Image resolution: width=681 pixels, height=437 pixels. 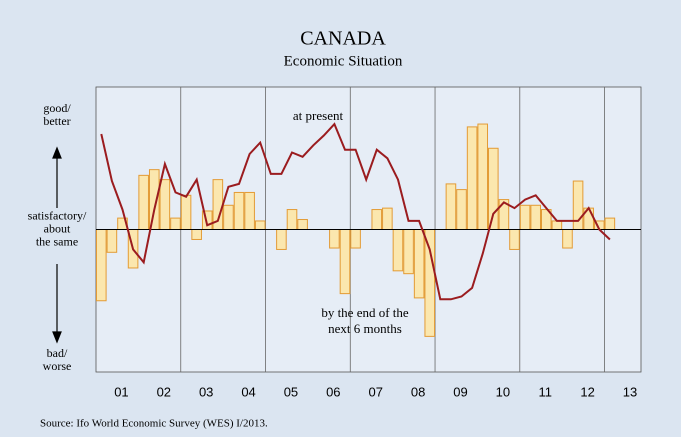 What do you see at coordinates (57, 353) in the screenshot?
I see `y-tick-label: bad/` at bounding box center [57, 353].